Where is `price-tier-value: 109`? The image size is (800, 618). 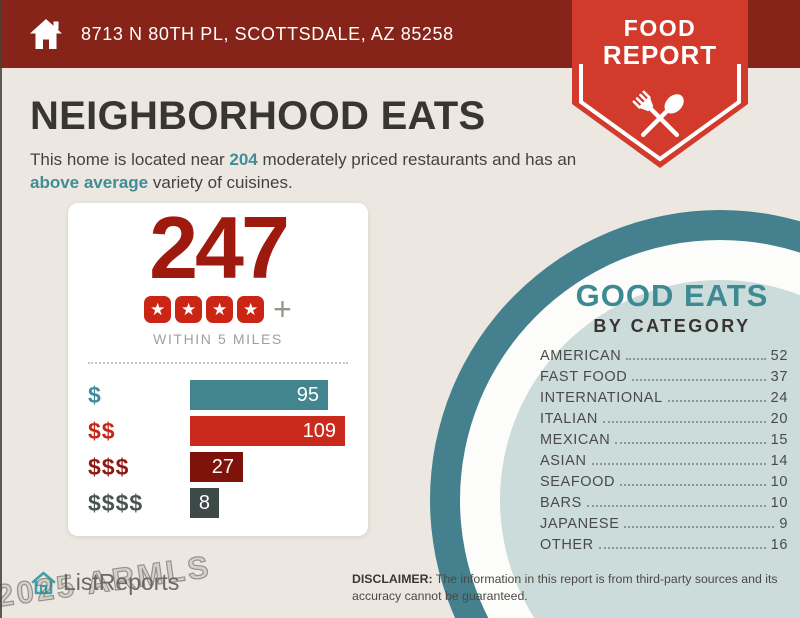 price-tier-value: 109 is located at coordinates (319, 430).